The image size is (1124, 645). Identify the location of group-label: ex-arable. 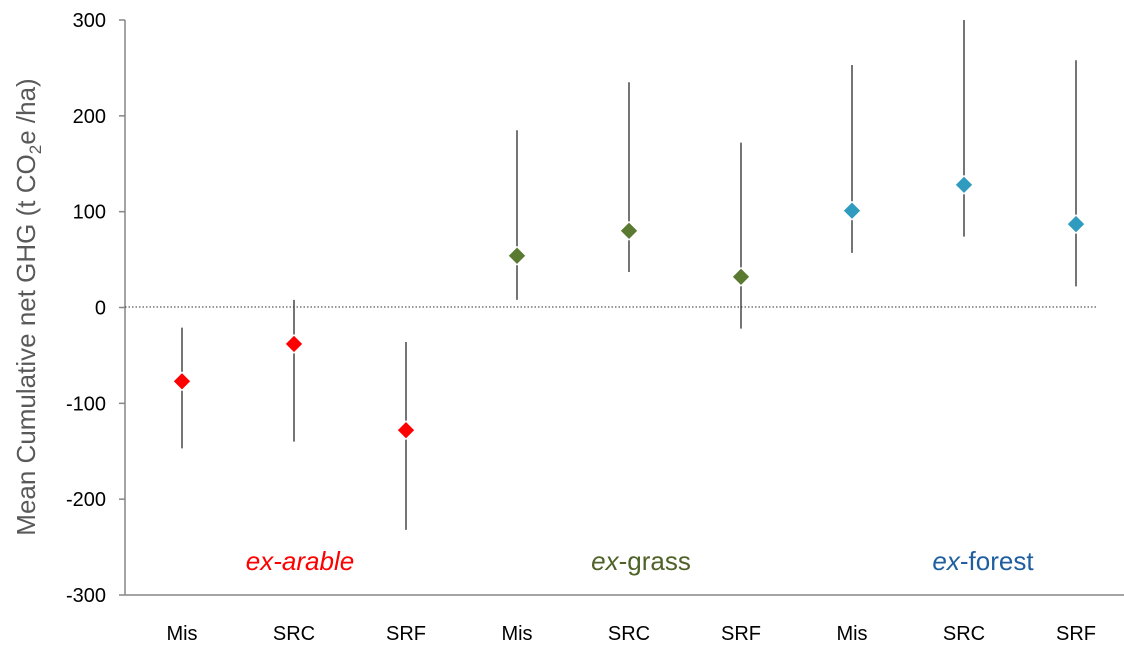
(300, 561).